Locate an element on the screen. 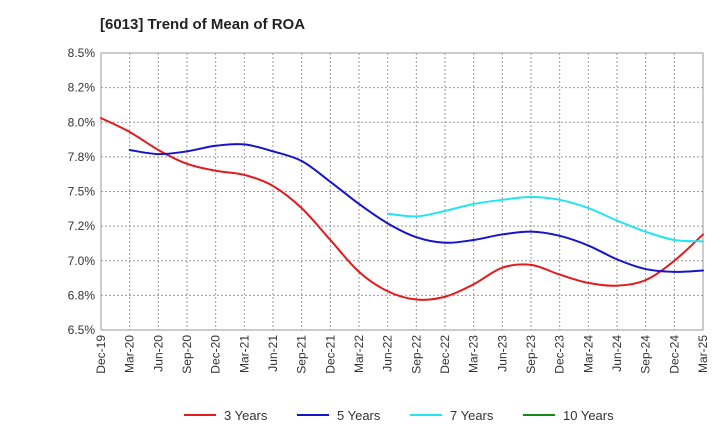 The height and width of the screenshot is (440, 720). x-tick-label: Dec-20 is located at coordinates (216, 354).